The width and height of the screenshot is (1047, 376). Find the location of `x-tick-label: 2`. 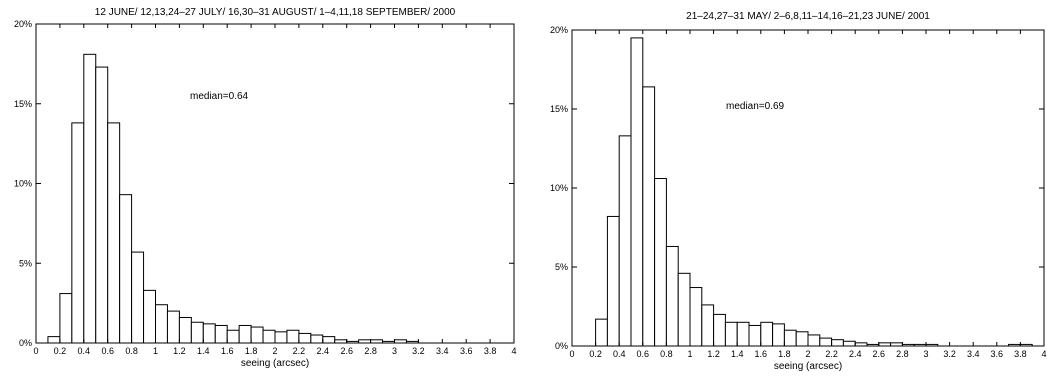

x-tick-label: 2 is located at coordinates (807, 354).